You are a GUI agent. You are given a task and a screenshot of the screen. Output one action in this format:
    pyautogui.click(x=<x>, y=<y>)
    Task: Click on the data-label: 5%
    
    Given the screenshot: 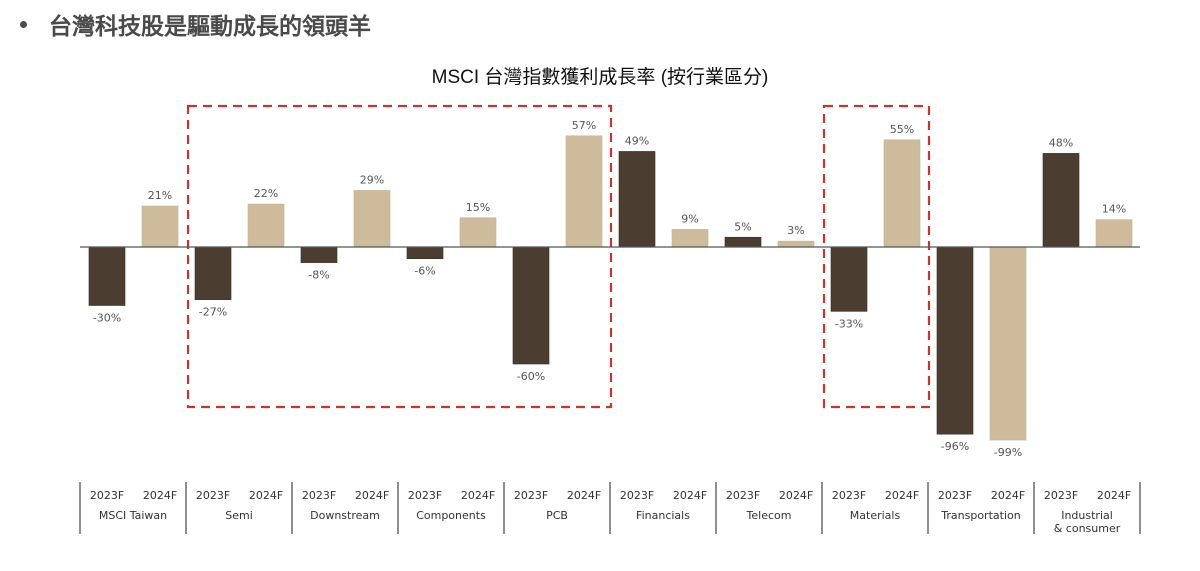 What is the action you would take?
    pyautogui.click(x=742, y=226)
    